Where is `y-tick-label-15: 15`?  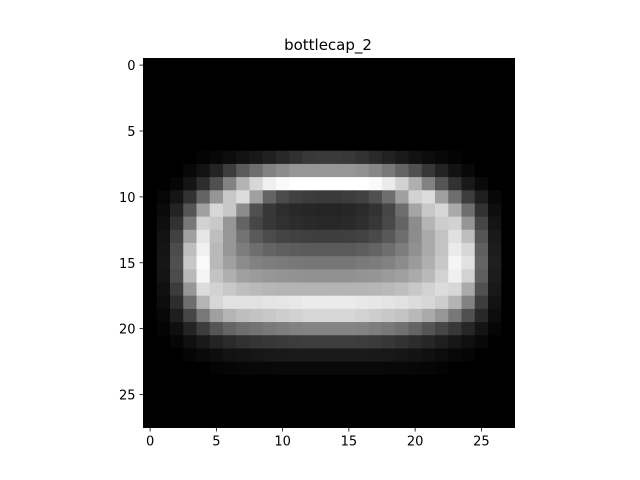 y-tick-label-15: 15 is located at coordinates (127, 264).